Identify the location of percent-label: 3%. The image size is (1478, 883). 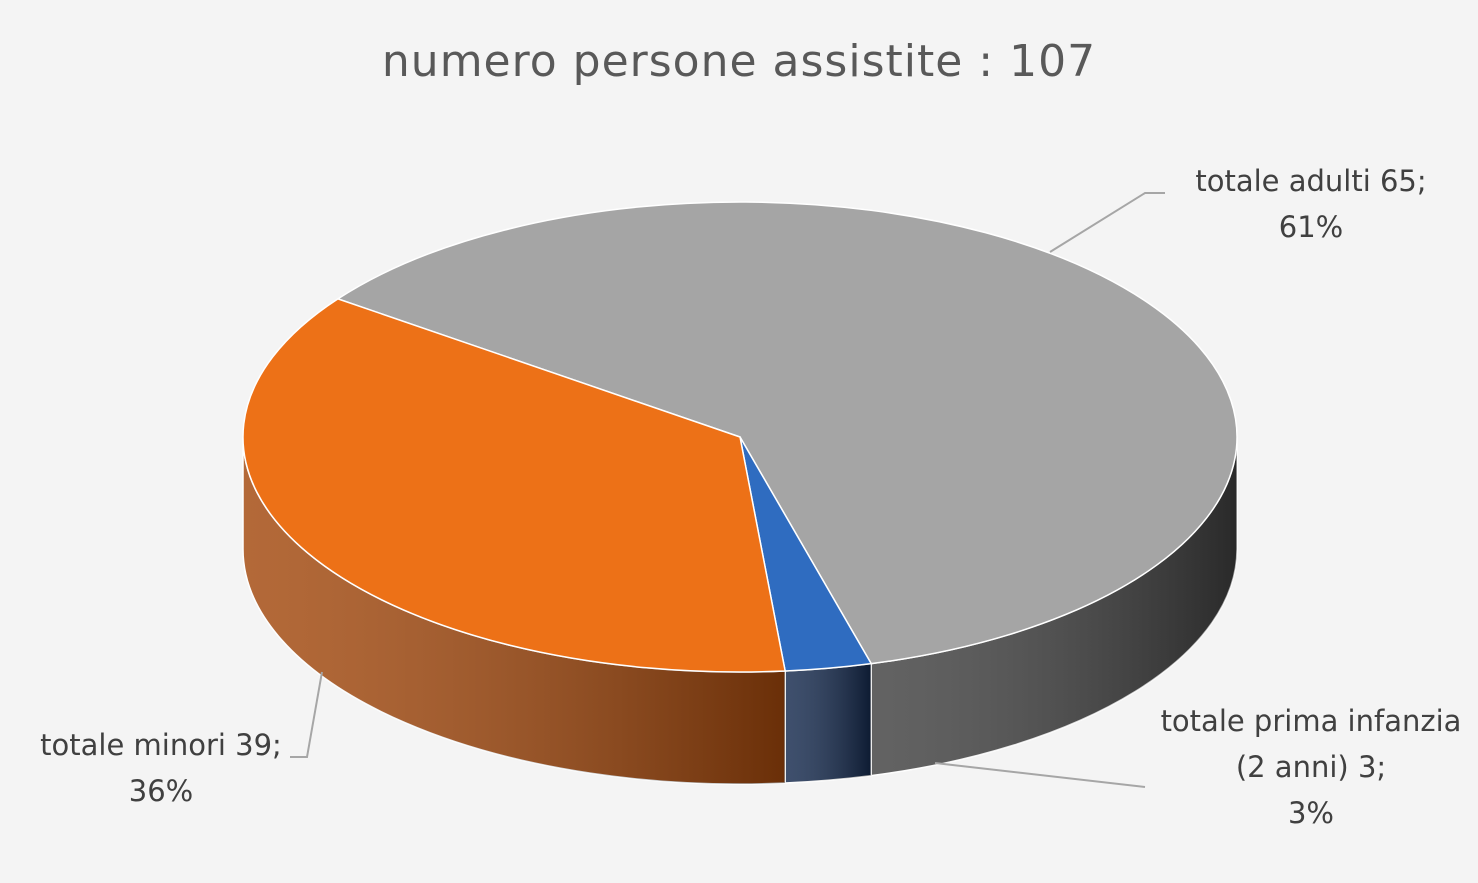
(1310, 813).